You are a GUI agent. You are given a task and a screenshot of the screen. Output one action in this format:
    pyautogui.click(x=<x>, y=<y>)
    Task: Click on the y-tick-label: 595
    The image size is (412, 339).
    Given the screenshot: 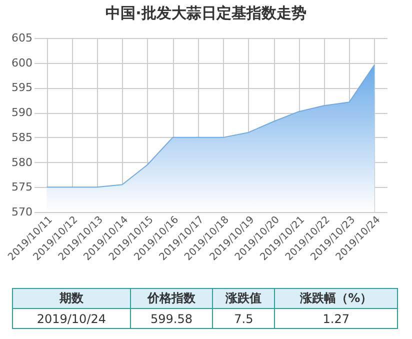 What is the action you would take?
    pyautogui.click(x=22, y=87)
    